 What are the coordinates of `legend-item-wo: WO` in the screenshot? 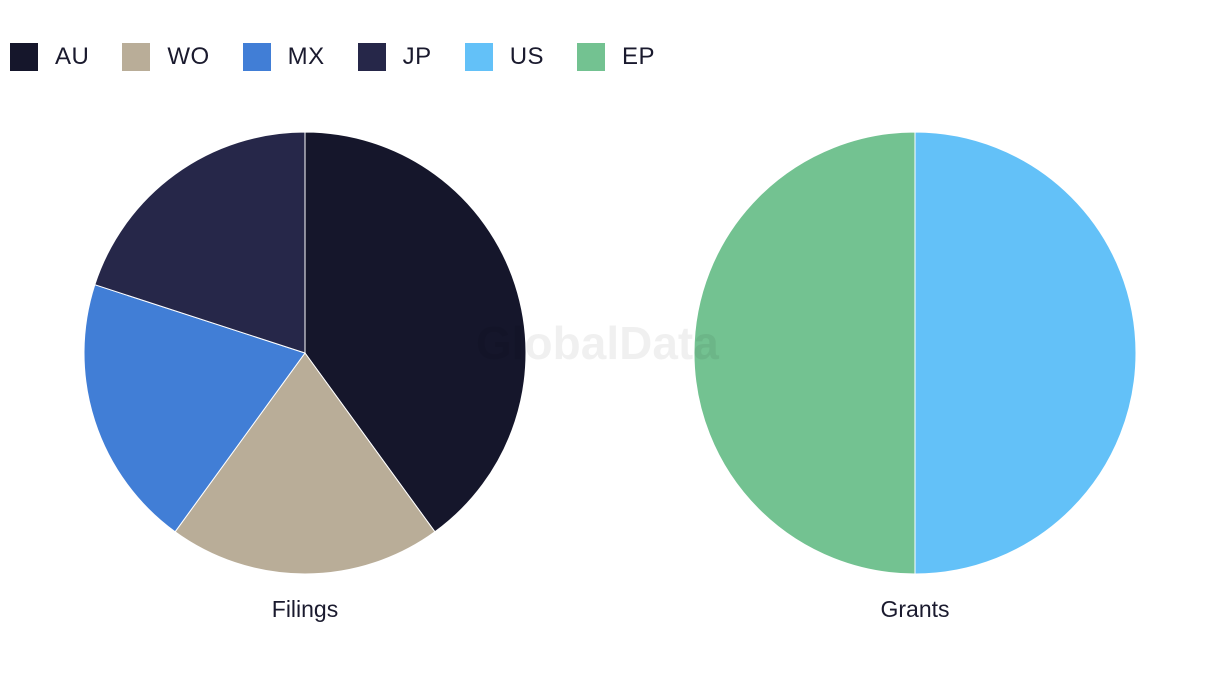 It's located at (165, 57).